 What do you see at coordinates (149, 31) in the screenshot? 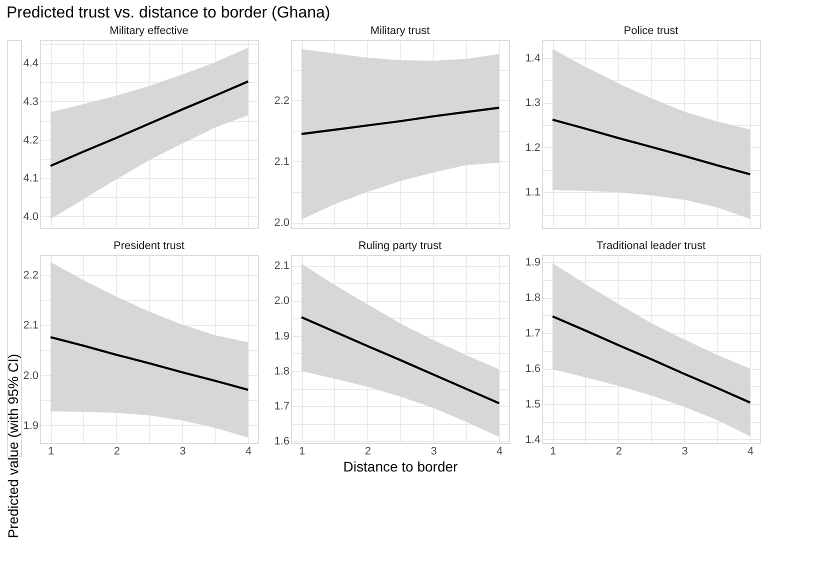
I see `chart-title: Military effective` at bounding box center [149, 31].